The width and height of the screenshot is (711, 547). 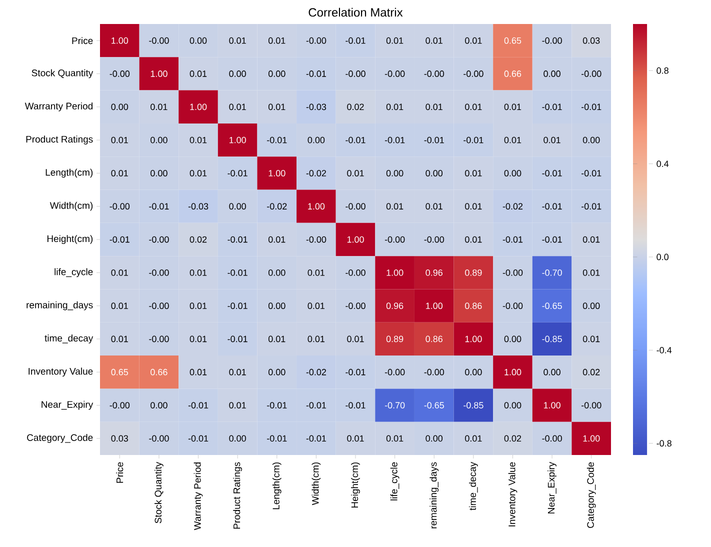 I want to click on y-tick-label: Inventory Value, so click(x=60, y=372).